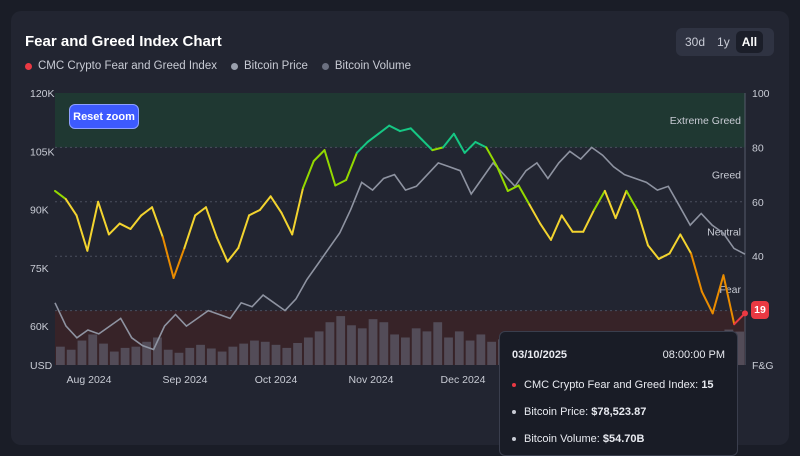  I want to click on legend-item-fear-greed: CMC Crypto Fear and Greed Index, so click(121, 66).